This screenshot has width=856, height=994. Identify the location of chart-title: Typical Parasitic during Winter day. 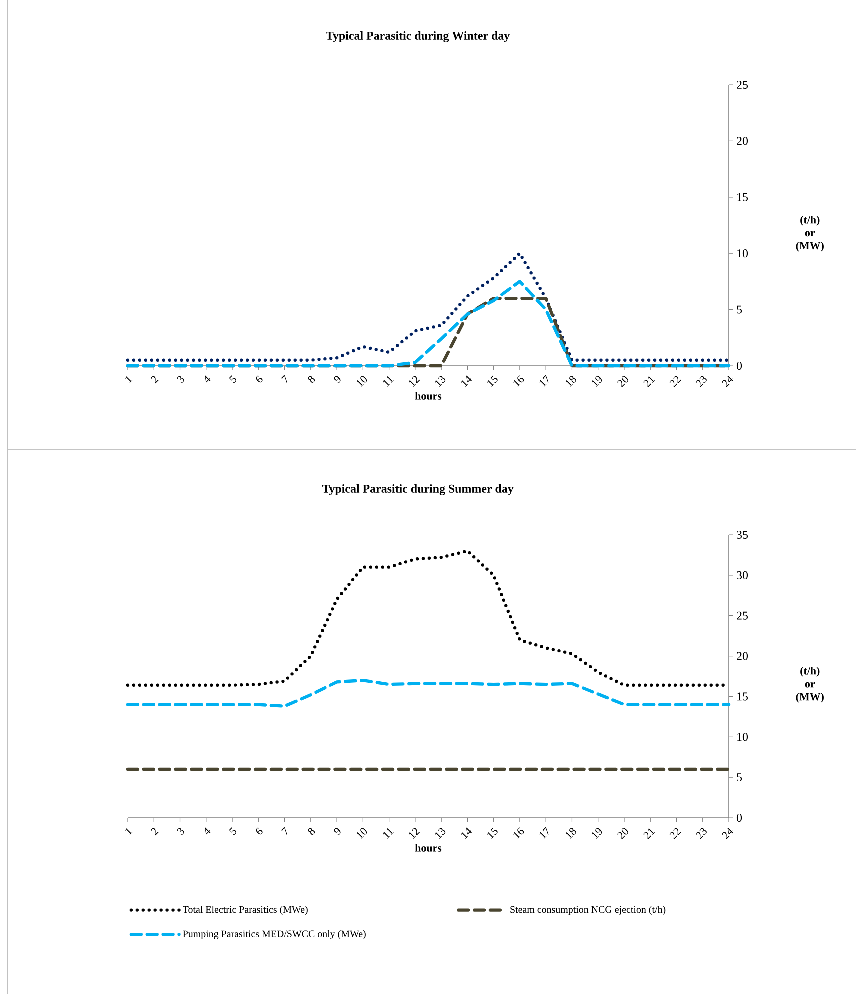
(418, 37).